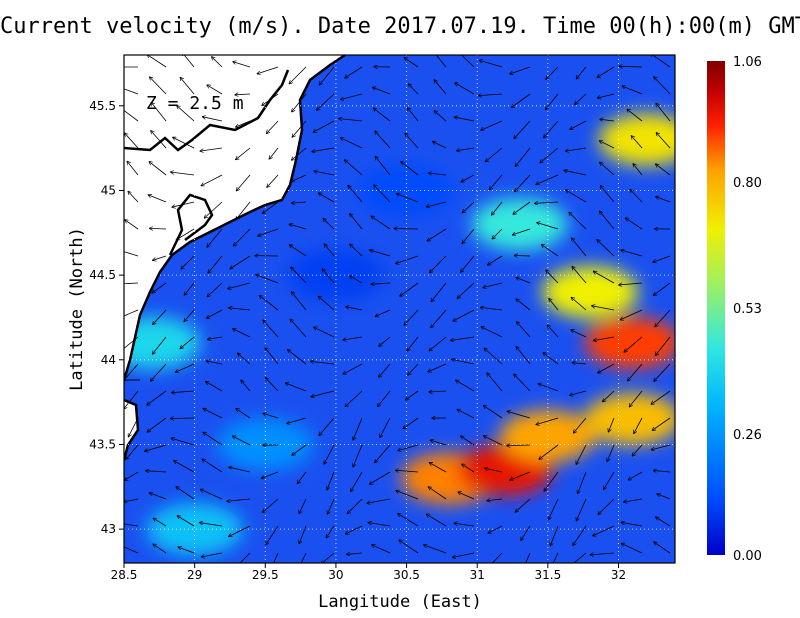  Describe the element at coordinates (400, 602) in the screenshot. I see `x-axis-label: Langitude (East)` at that location.